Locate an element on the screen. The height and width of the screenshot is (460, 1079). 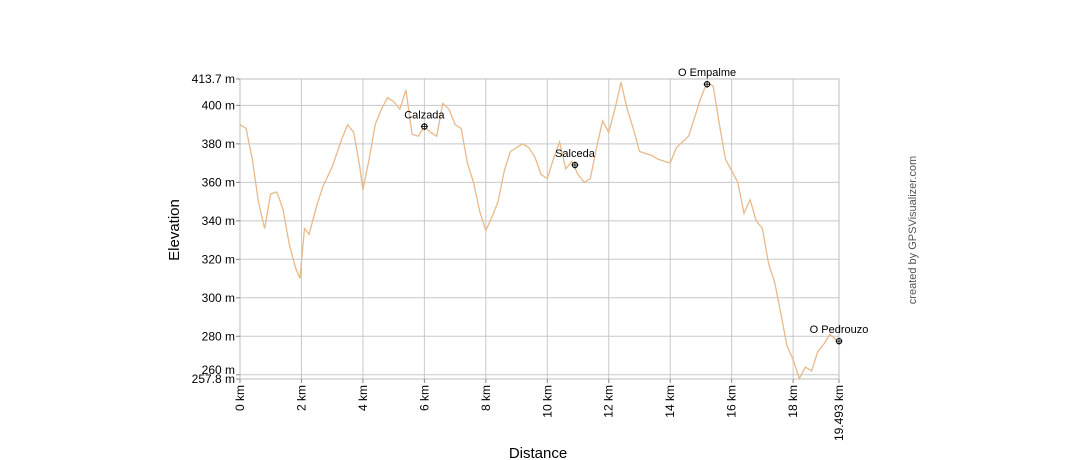
x-tick-label: 10 km is located at coordinates (547, 401).